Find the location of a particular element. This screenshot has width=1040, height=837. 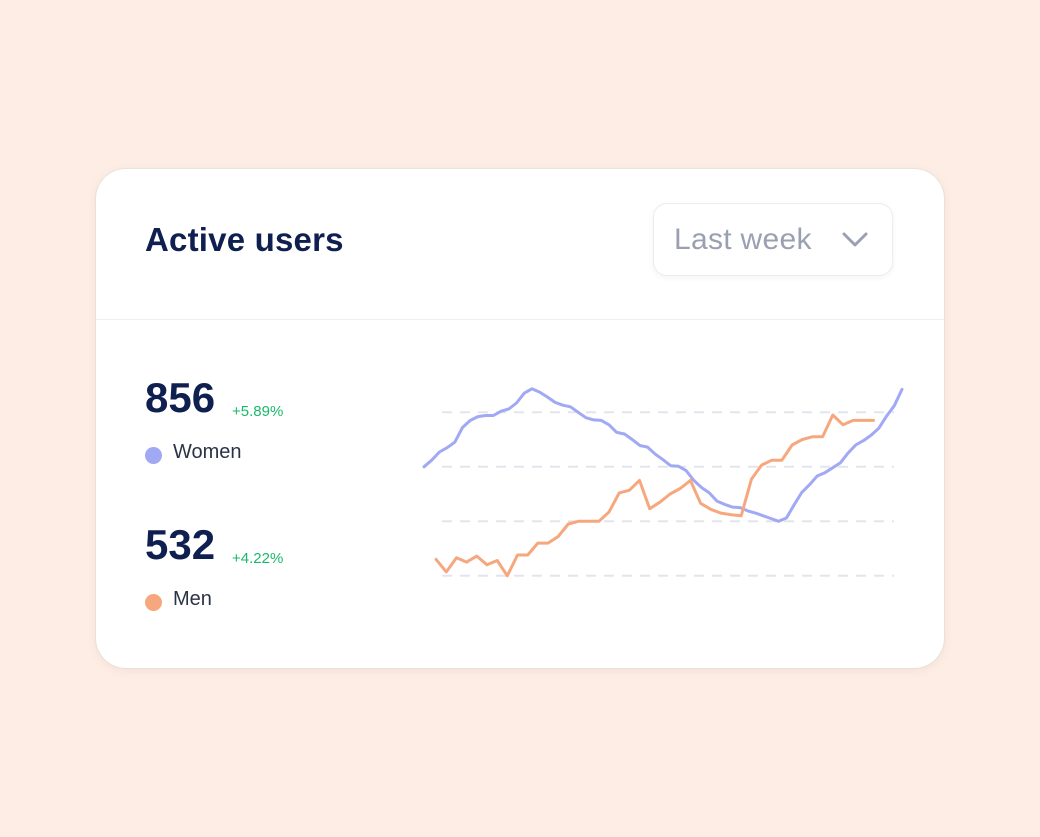

men-legend-dot is located at coordinates (153, 602).